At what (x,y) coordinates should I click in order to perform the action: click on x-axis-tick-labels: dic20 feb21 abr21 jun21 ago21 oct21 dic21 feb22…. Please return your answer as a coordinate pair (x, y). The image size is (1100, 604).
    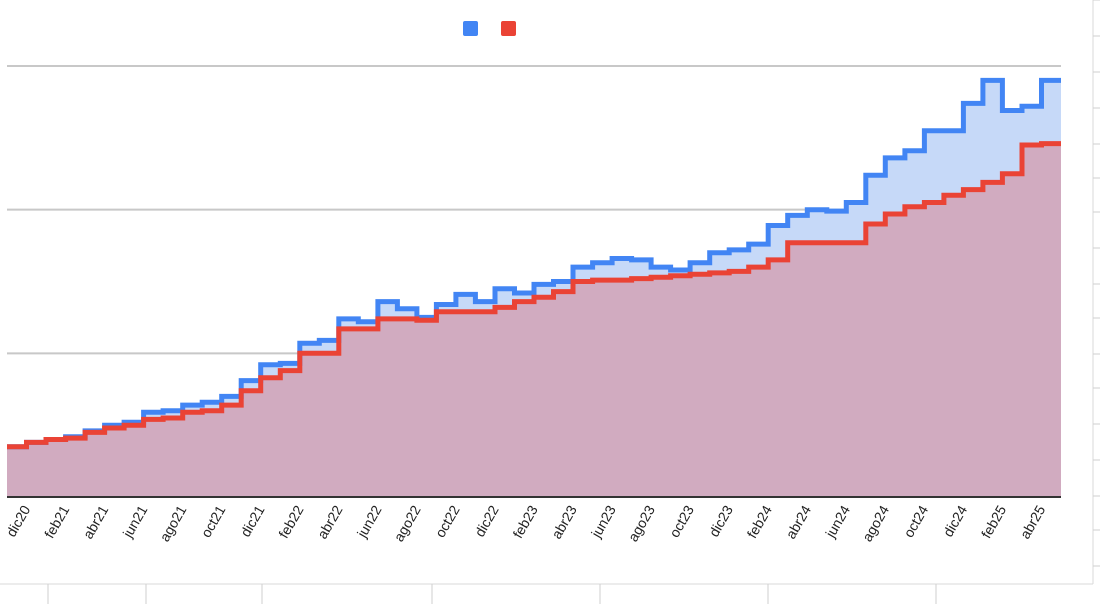
    Looking at the image, I should click on (526, 523).